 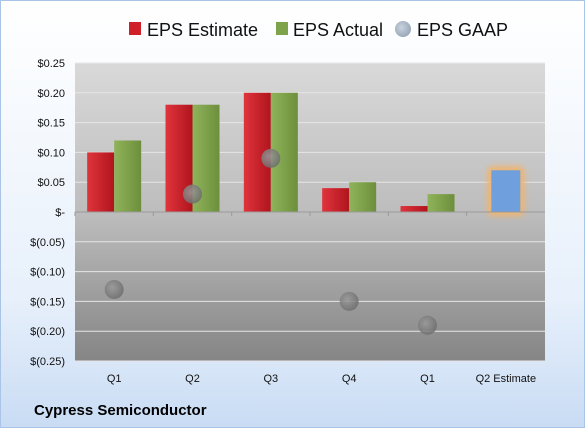 I want to click on y-tick-label: $0.25, so click(x=51, y=64).